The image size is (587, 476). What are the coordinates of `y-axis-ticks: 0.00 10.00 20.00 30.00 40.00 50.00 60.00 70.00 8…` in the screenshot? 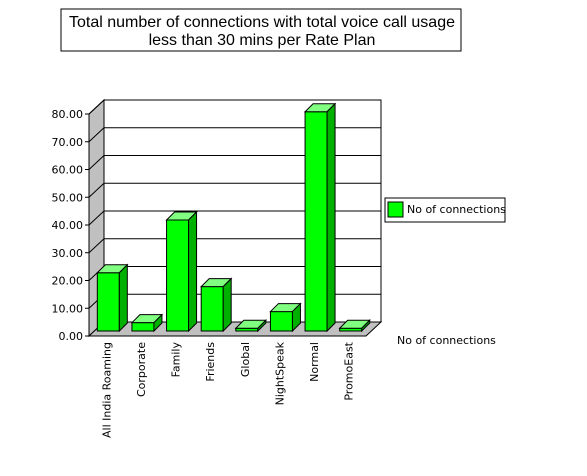 It's located at (70, 225).